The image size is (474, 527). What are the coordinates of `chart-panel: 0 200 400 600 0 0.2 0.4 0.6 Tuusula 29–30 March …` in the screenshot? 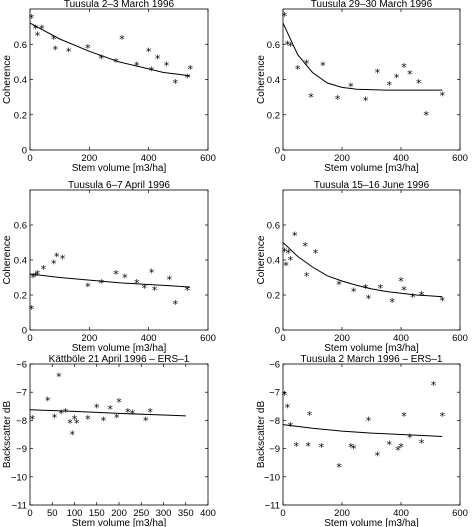 It's located at (362, 87).